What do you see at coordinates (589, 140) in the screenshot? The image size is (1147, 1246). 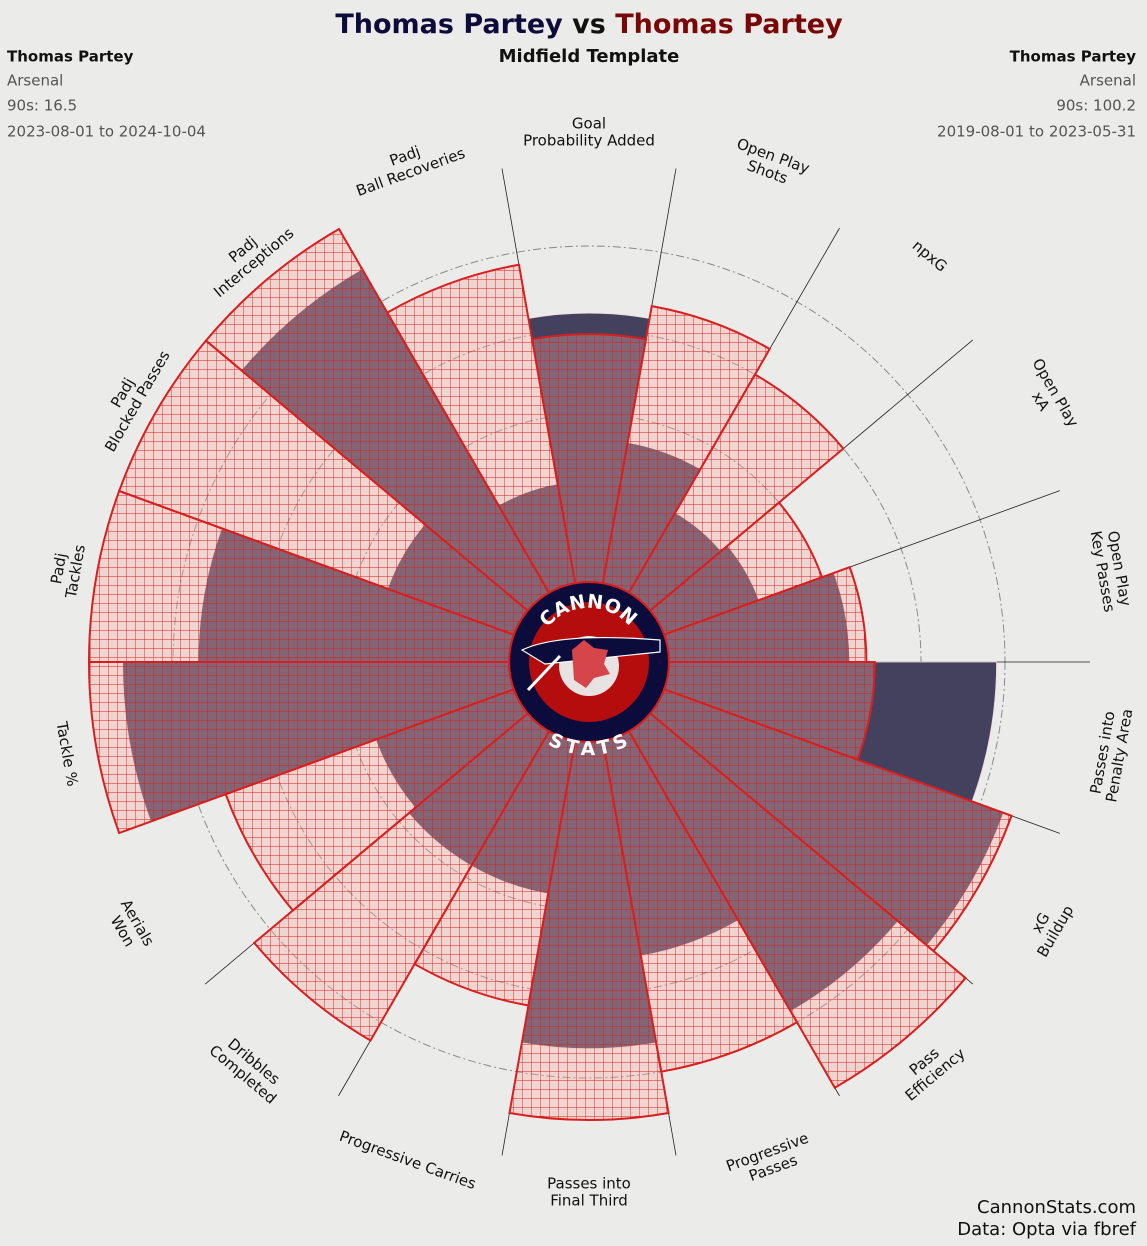 I see `category-label-line: Probability Added` at bounding box center [589, 140].